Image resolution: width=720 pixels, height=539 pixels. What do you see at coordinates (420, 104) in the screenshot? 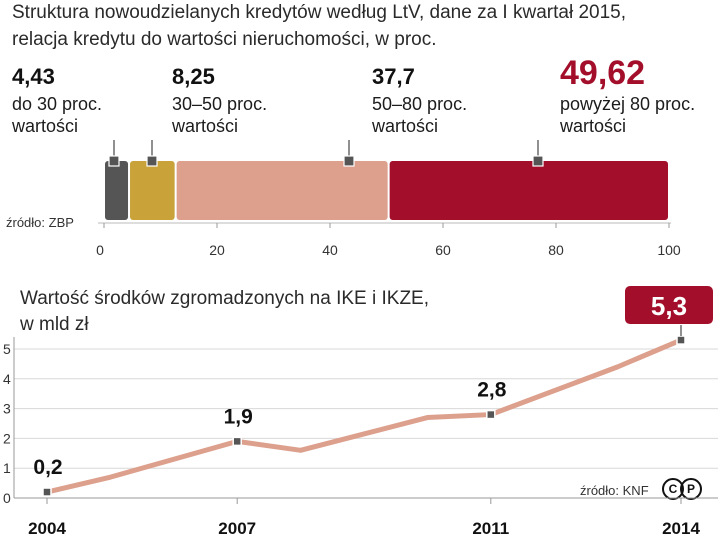
I see `segment-category-label: 50–80 proc.` at bounding box center [420, 104].